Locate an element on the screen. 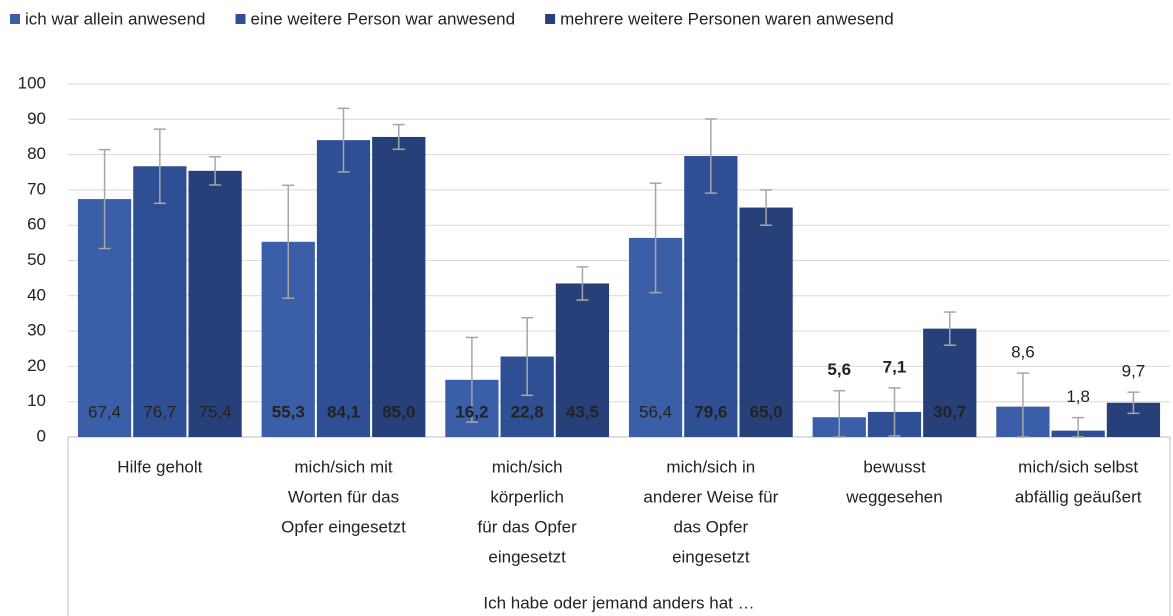 The height and width of the screenshot is (616, 1173). y-tick-label: 20 is located at coordinates (36, 365).